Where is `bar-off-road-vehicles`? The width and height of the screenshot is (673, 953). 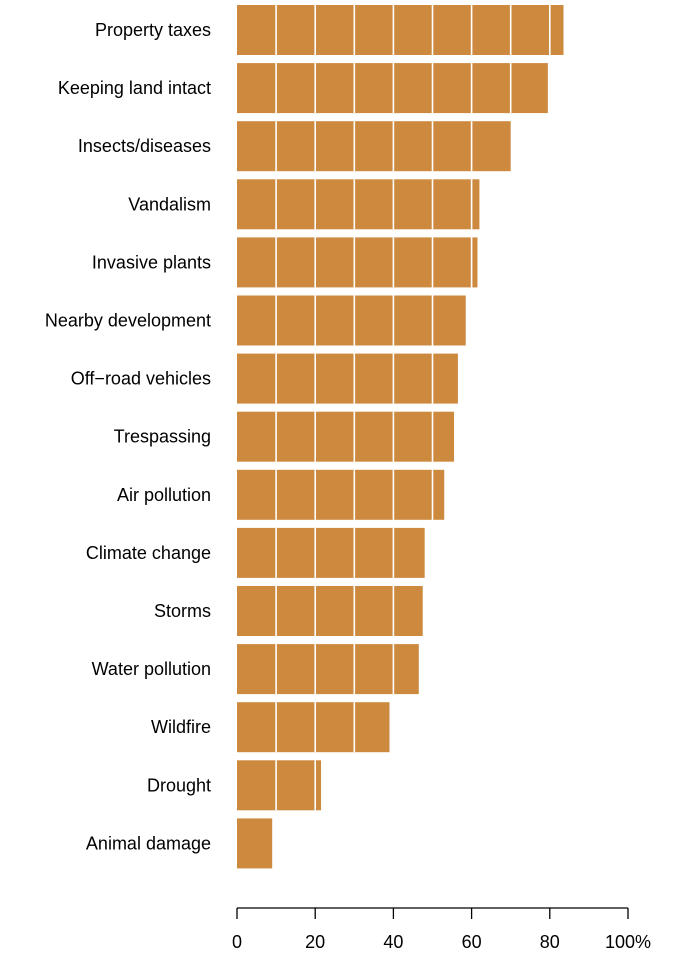
bar-off-road-vehicles is located at coordinates (347, 378).